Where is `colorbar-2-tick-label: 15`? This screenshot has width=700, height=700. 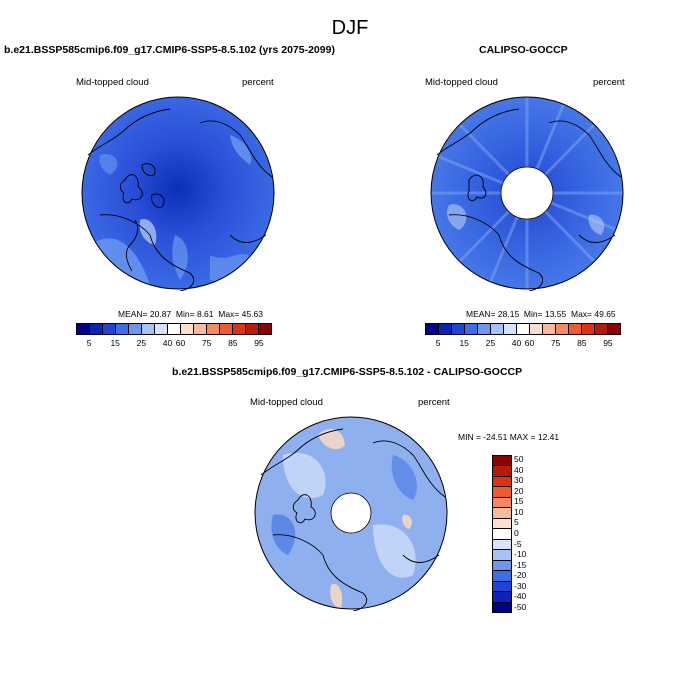 colorbar-2-tick-label: 15 is located at coordinates (464, 343).